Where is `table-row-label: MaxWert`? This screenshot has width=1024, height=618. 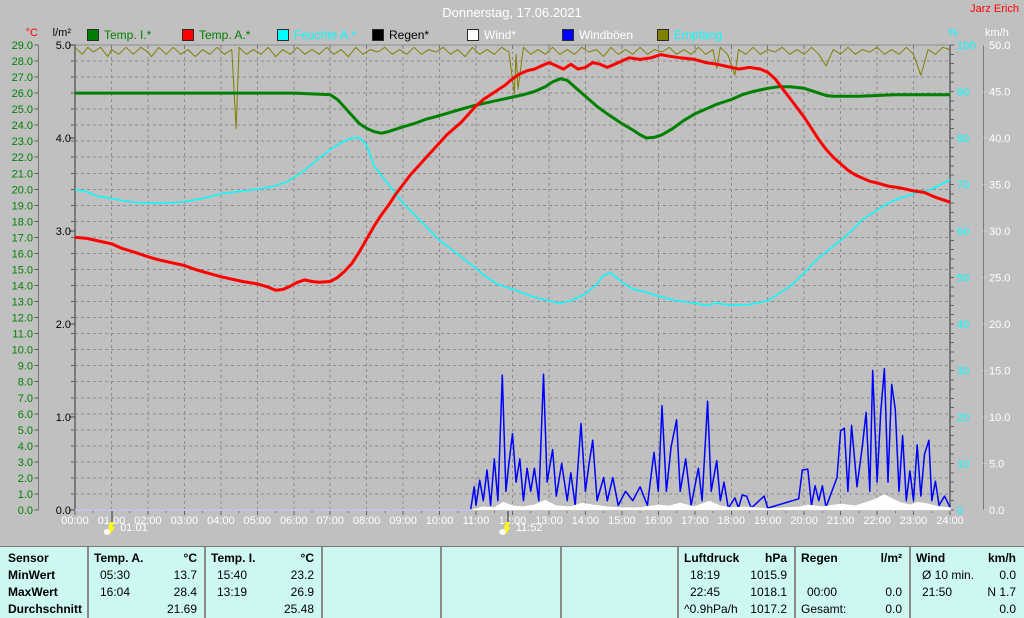 table-row-label: MaxWert is located at coordinates (33, 592).